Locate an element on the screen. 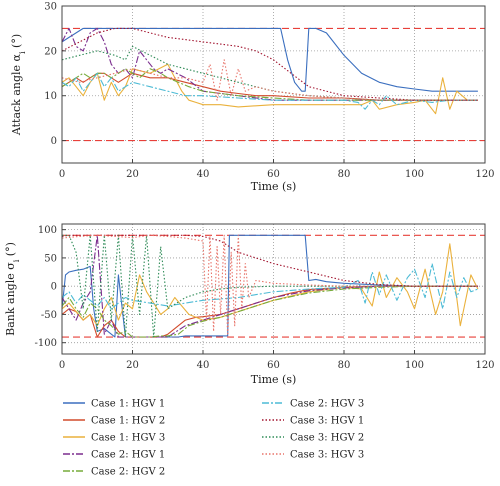  y-tick-label: 20 is located at coordinates (50, 51).